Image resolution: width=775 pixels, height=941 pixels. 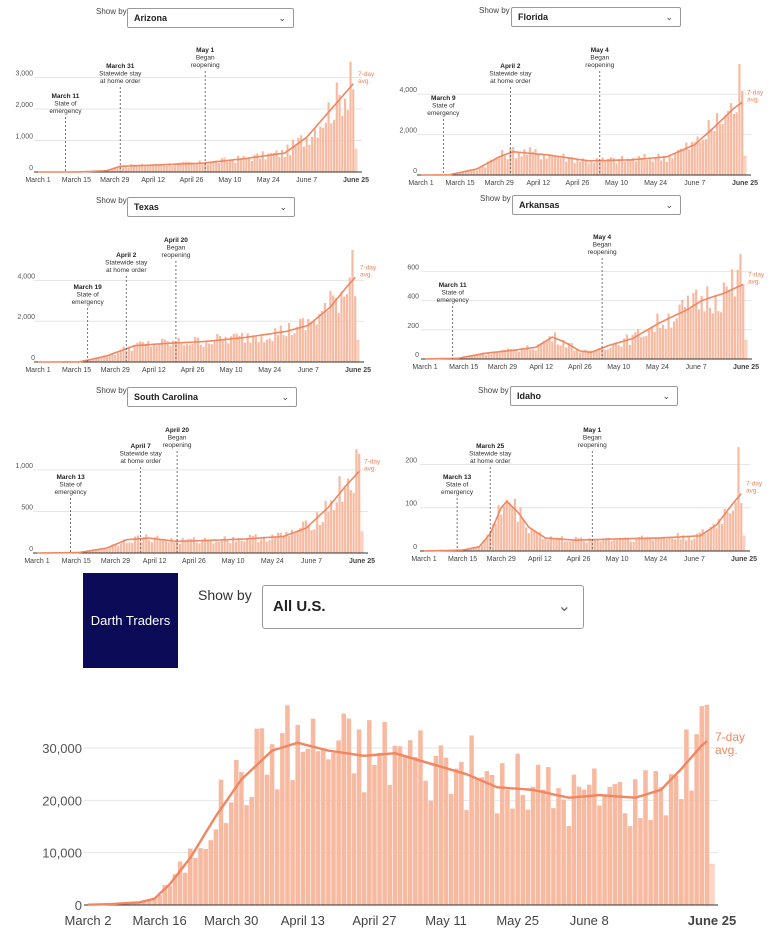 What do you see at coordinates (210, 18) in the screenshot?
I see `state-select: Arizona ⌄` at bounding box center [210, 18].